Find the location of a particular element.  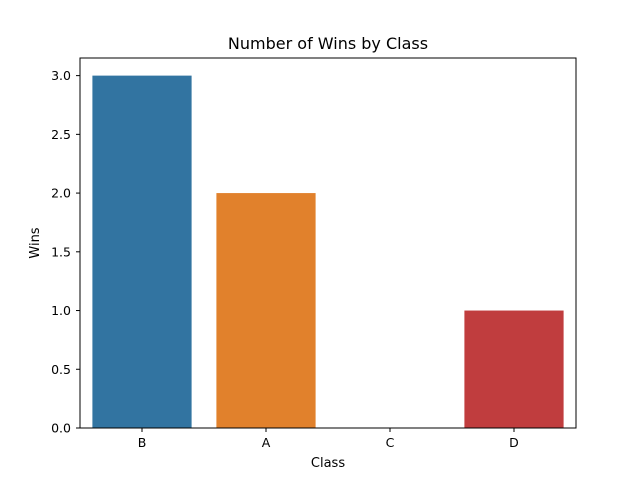

chart-title: Number of Wins by Class is located at coordinates (328, 43).